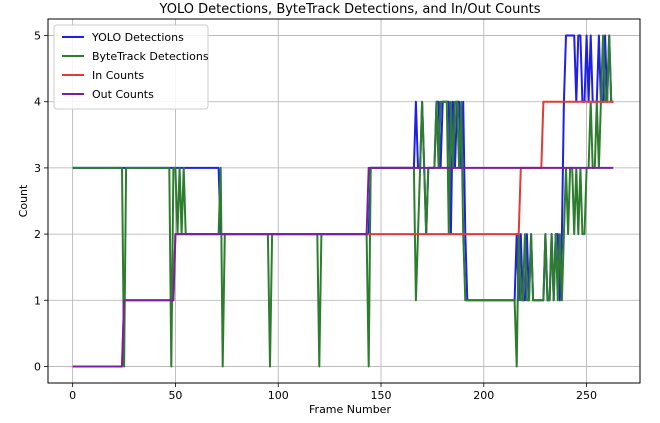 The width and height of the screenshot is (660, 423). What do you see at coordinates (123, 94) in the screenshot?
I see `legend-label: Out Counts` at bounding box center [123, 94].